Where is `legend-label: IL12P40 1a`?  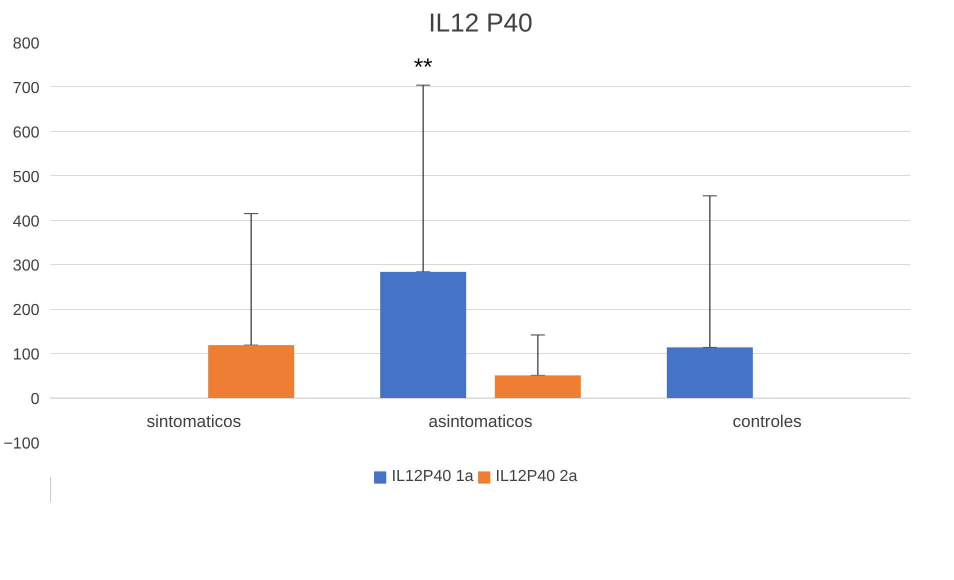 legend-label: IL12P40 1a is located at coordinates (433, 477).